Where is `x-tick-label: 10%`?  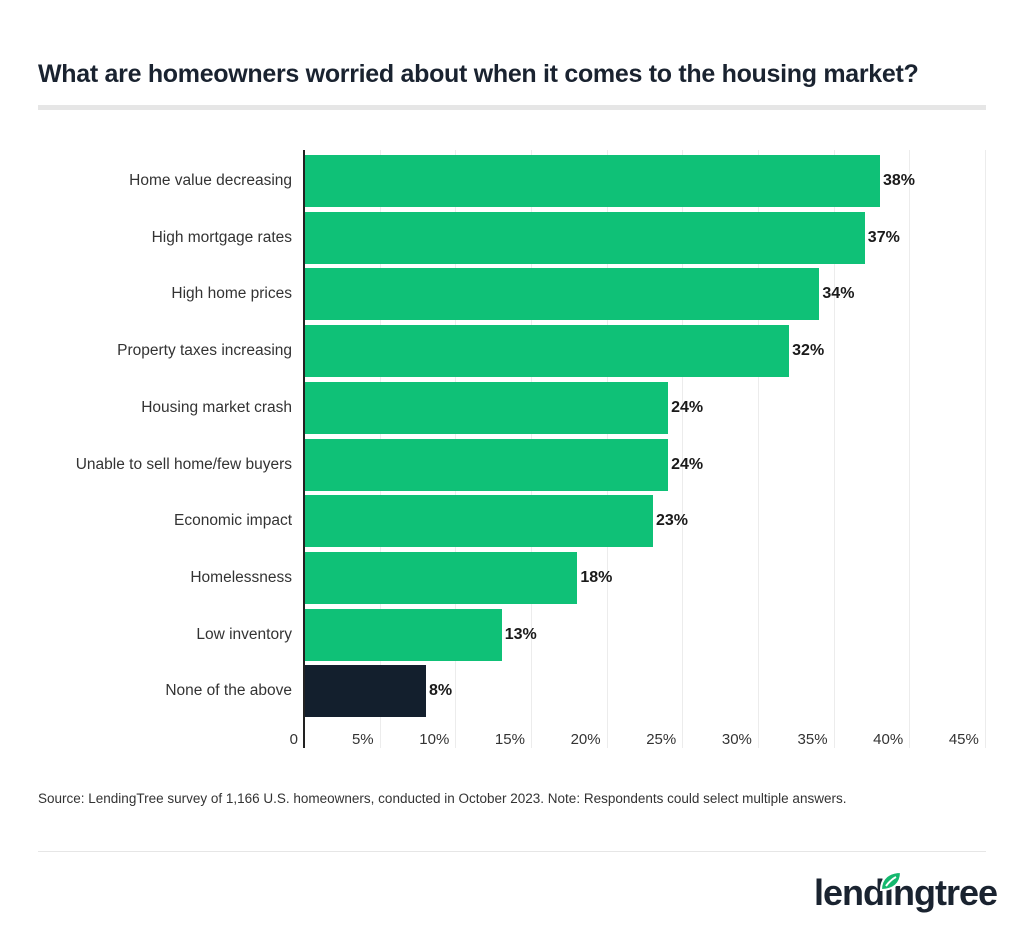
x-tick-label: 10% is located at coordinates (434, 739).